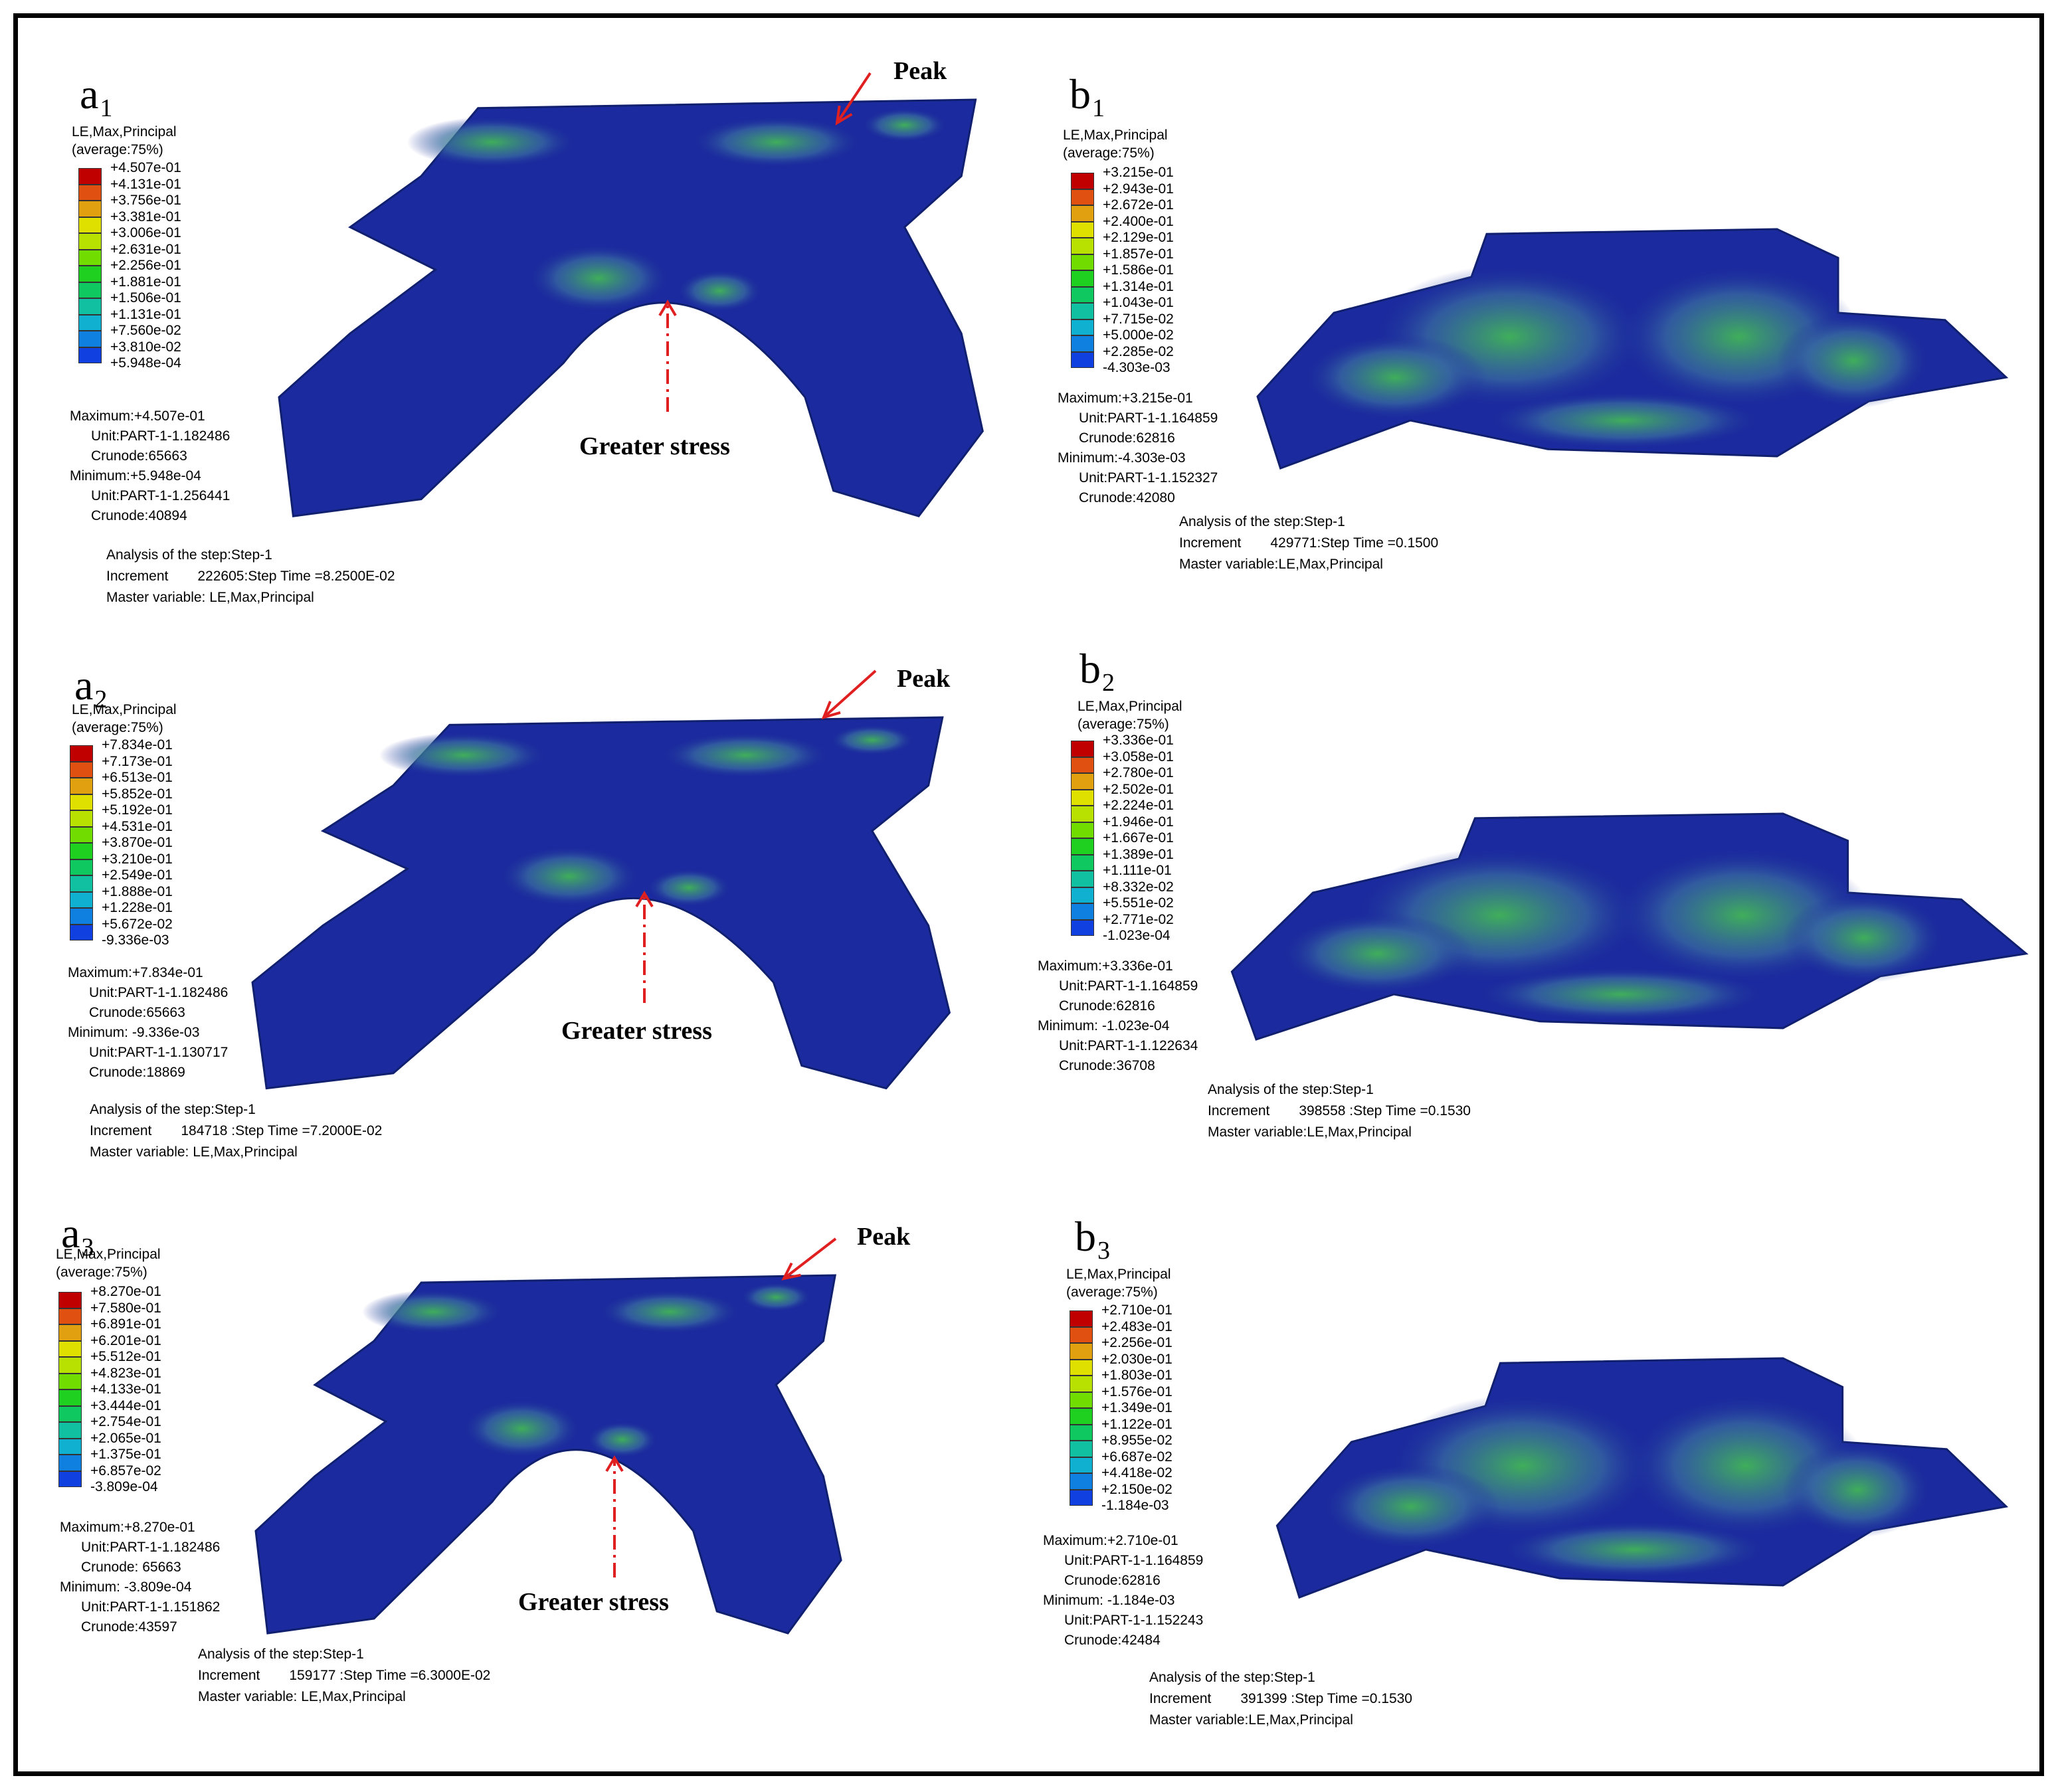  What do you see at coordinates (124, 709) in the screenshot?
I see `legend-variable: LE,Max,Principal` at bounding box center [124, 709].